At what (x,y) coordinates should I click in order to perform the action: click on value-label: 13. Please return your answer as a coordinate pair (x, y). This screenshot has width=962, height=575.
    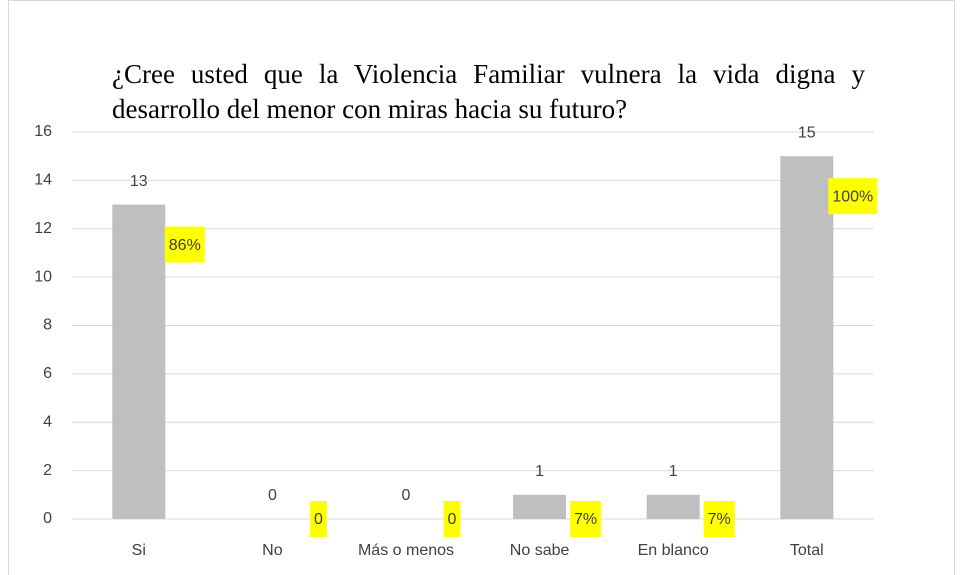
    Looking at the image, I should click on (139, 181).